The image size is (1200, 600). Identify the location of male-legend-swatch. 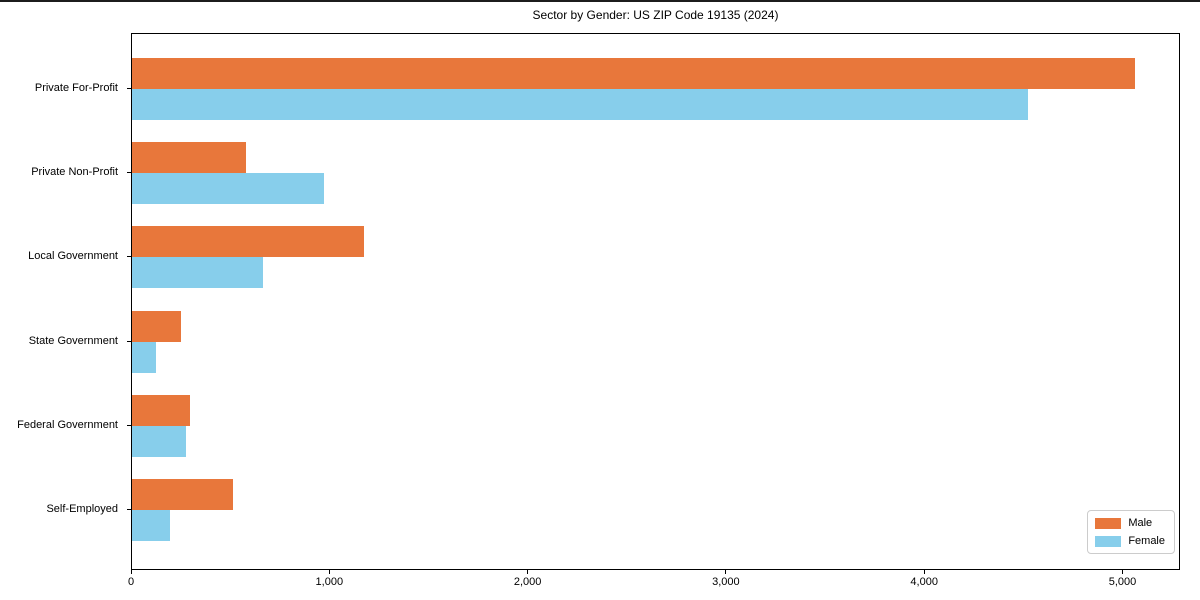
(1108, 523).